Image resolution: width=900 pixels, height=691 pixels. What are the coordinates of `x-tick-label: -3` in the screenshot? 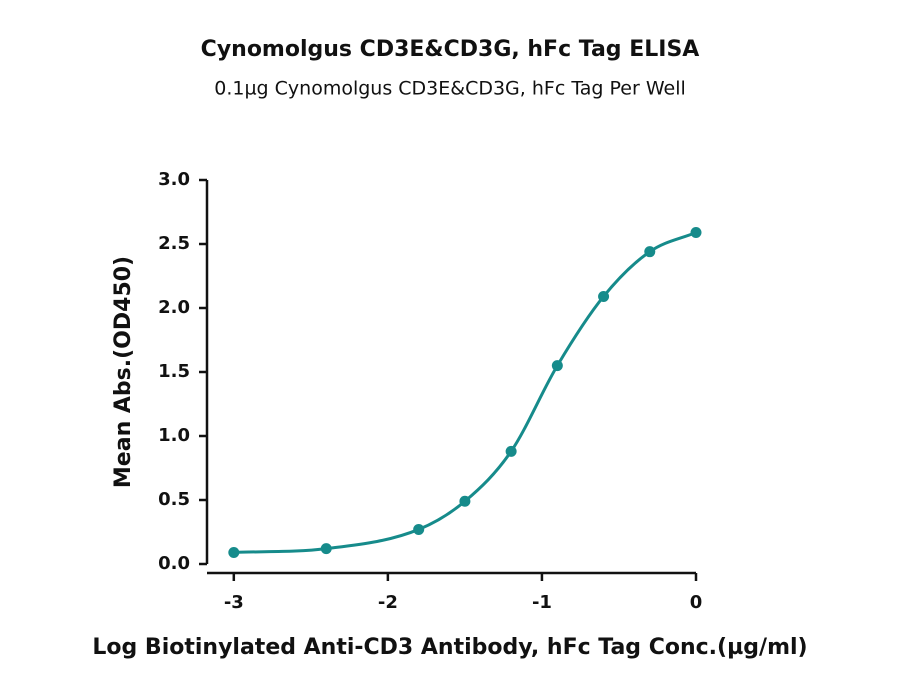 It's located at (234, 602).